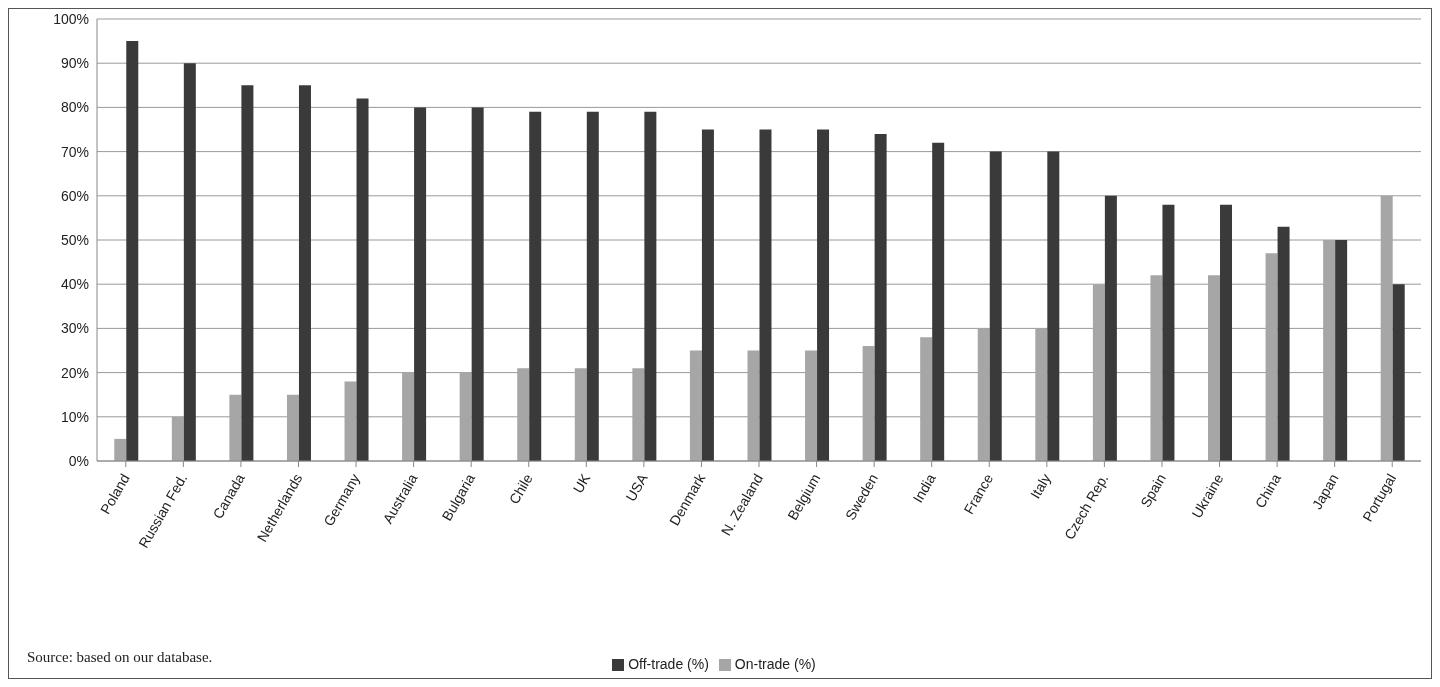  What do you see at coordinates (74, 63) in the screenshot?
I see `y-tick-label: 90%` at bounding box center [74, 63].